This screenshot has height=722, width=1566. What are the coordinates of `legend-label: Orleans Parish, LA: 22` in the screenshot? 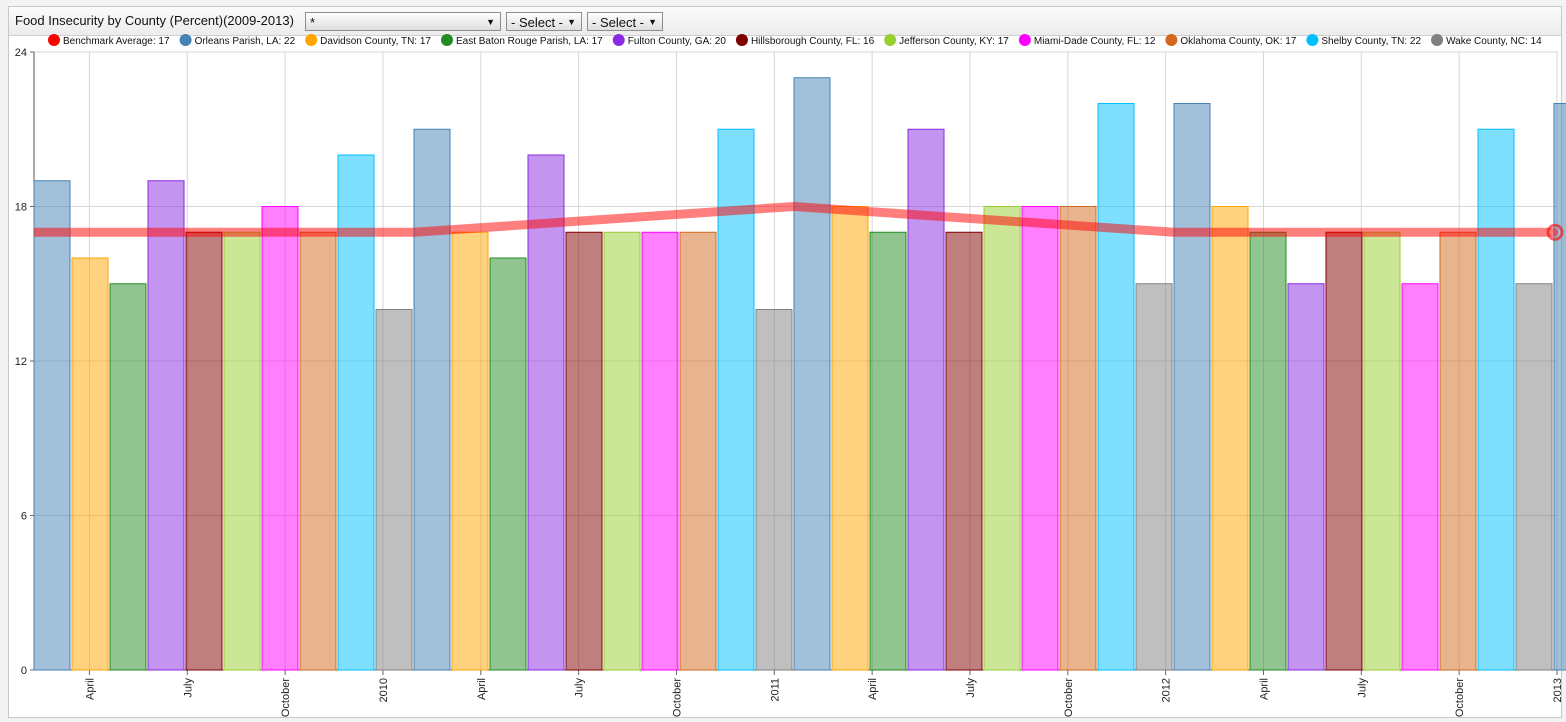 It's located at (245, 41).